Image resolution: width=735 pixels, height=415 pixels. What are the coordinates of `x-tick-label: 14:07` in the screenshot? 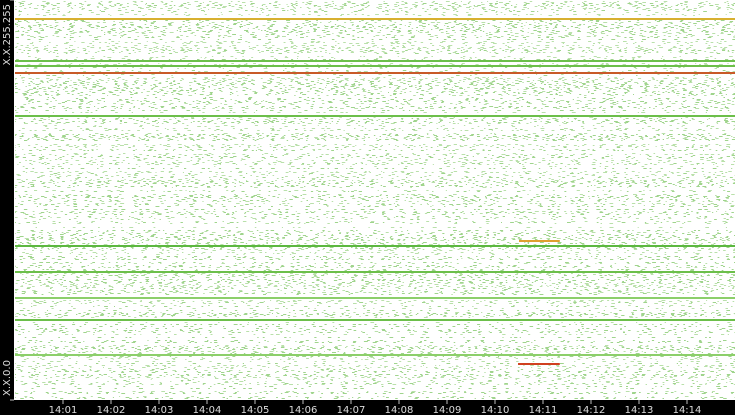 It's located at (351, 410).